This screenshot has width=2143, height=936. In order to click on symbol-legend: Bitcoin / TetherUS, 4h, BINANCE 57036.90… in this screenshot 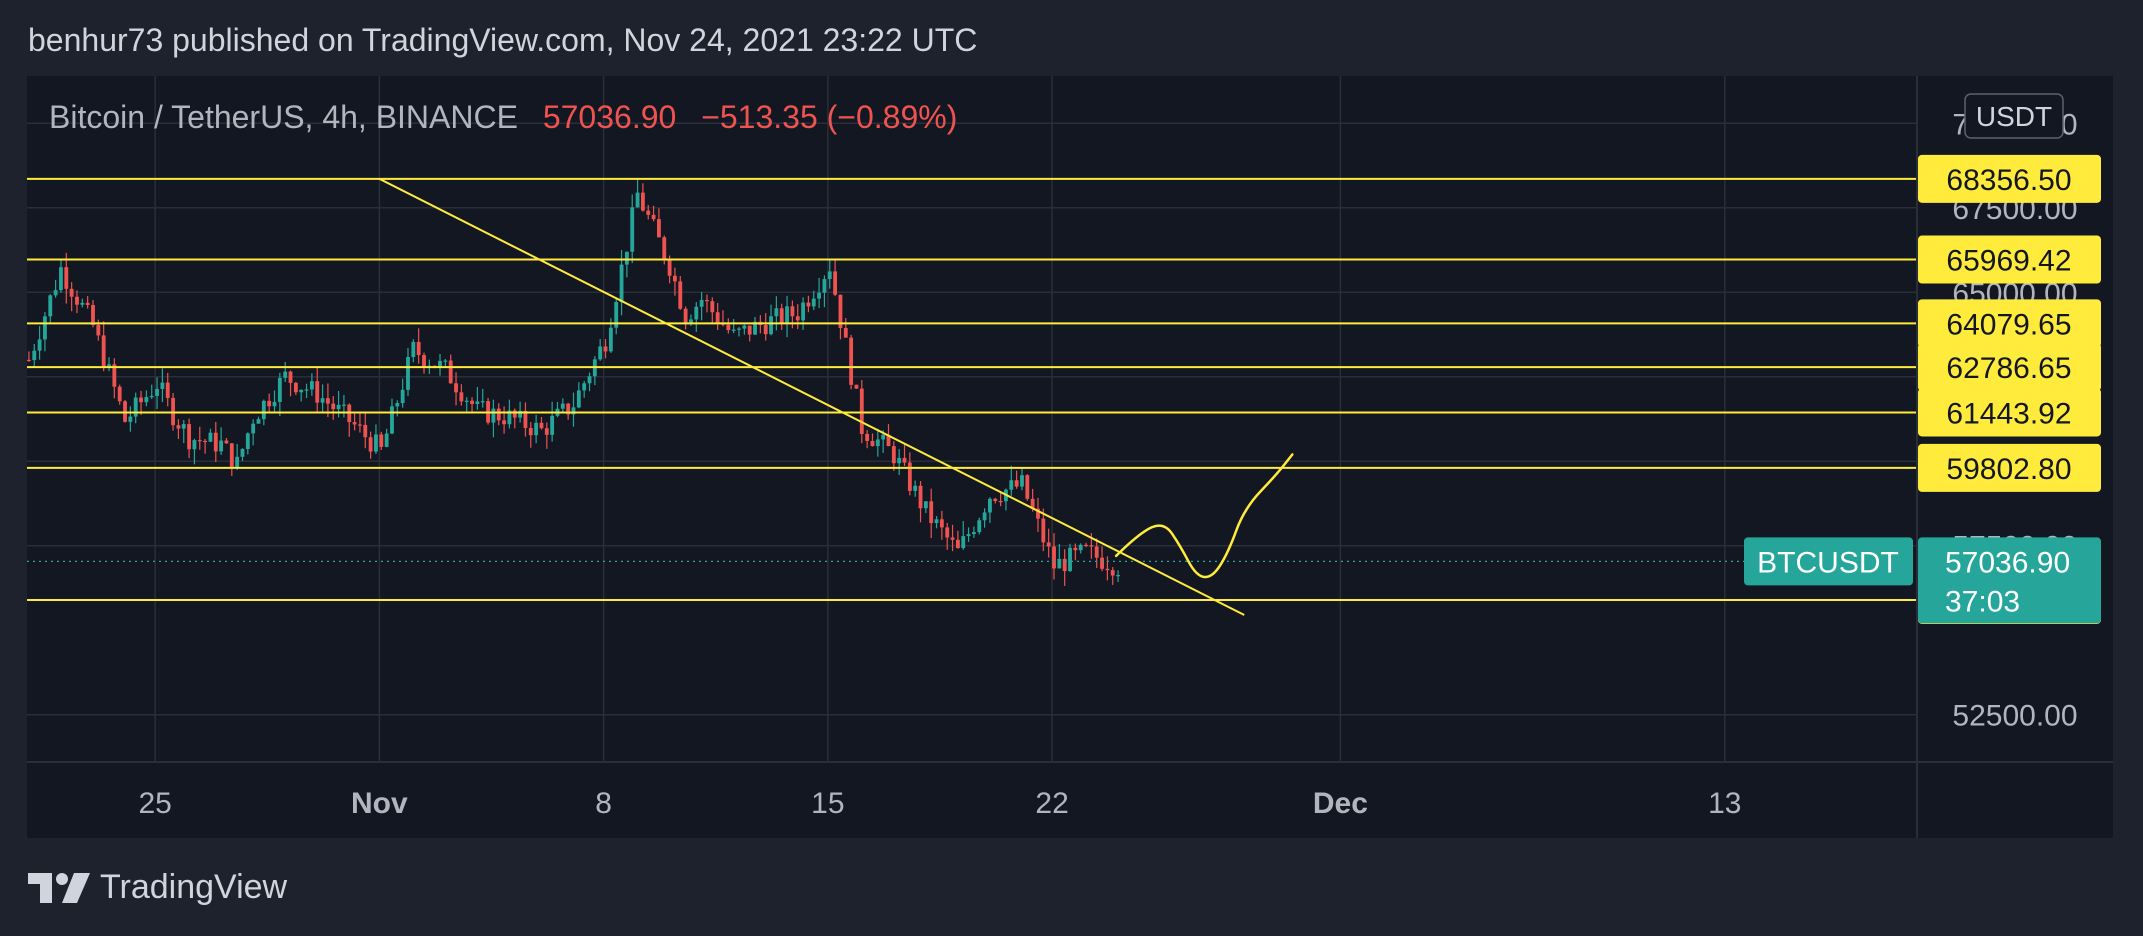, I will do `click(503, 117)`.